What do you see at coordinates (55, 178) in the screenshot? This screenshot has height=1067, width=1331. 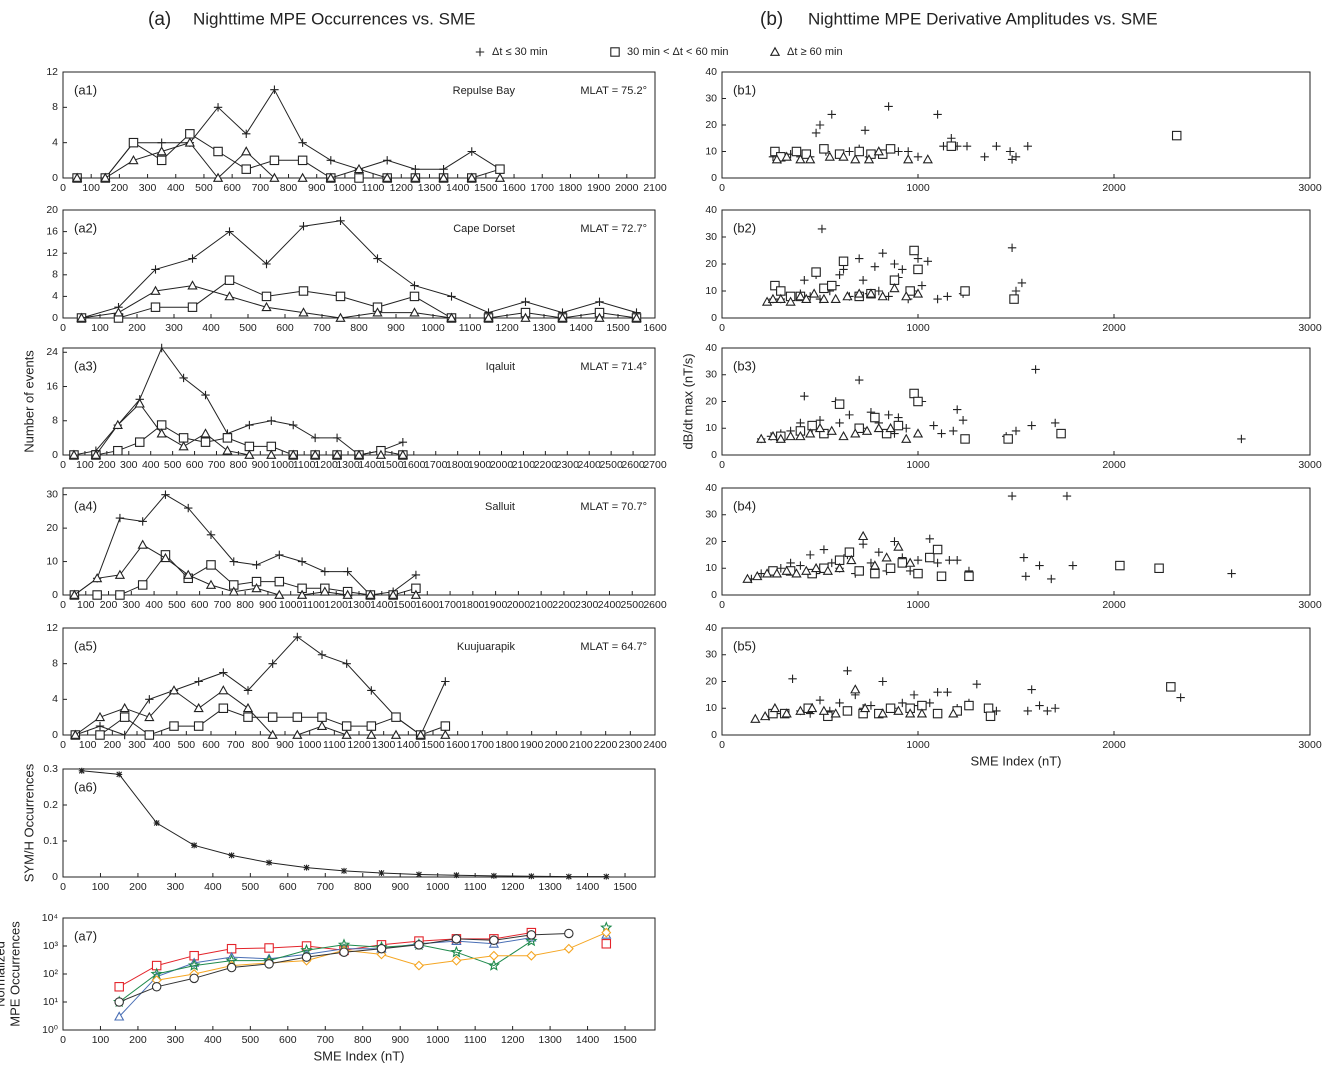 I see `y-tick-label: 0` at bounding box center [55, 178].